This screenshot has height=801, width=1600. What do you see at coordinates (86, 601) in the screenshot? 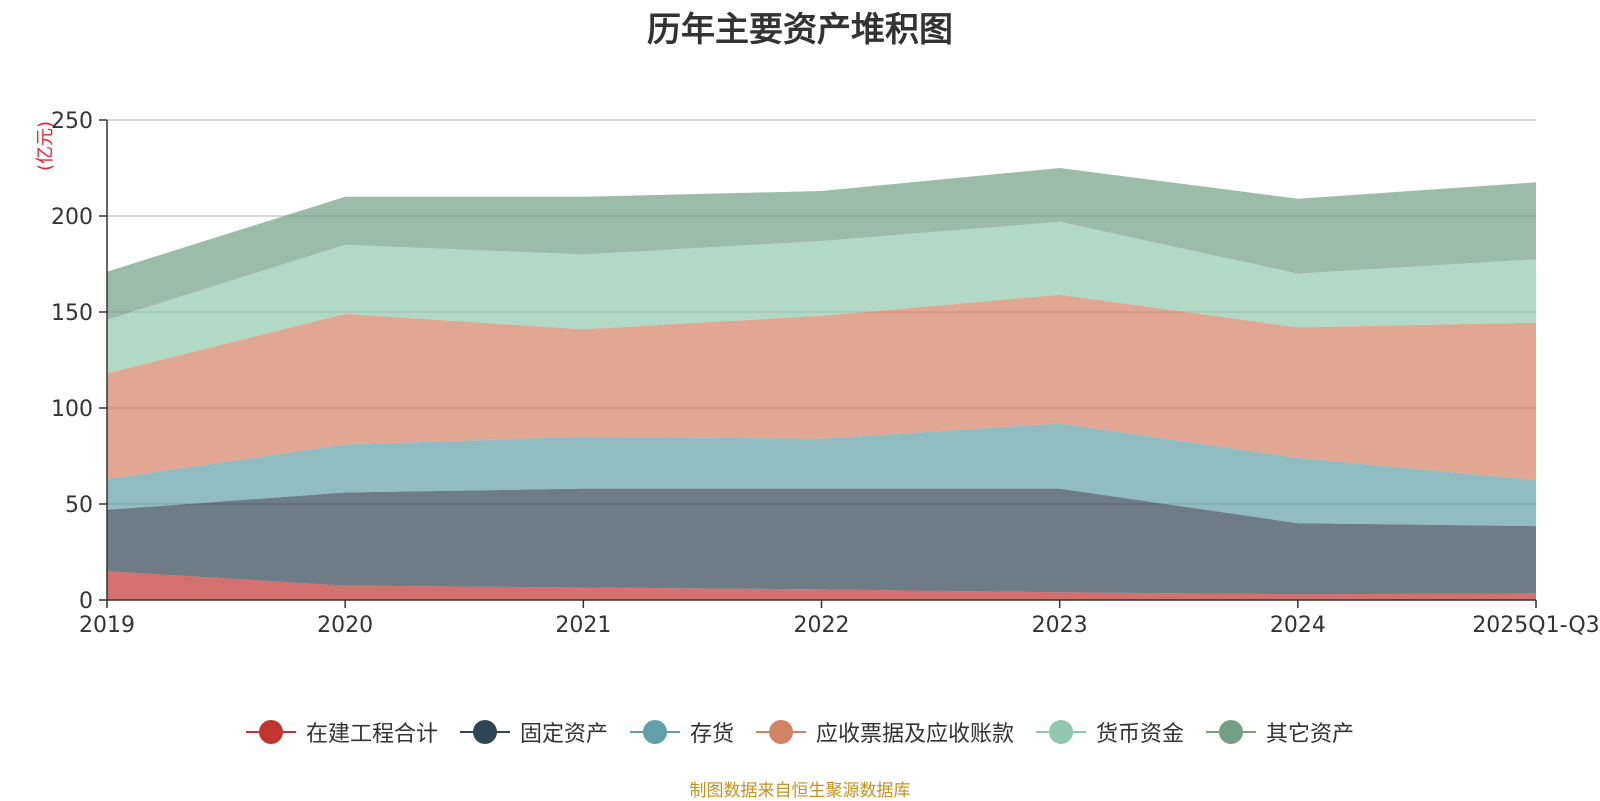
I see `y-tick-label: 0` at bounding box center [86, 601].